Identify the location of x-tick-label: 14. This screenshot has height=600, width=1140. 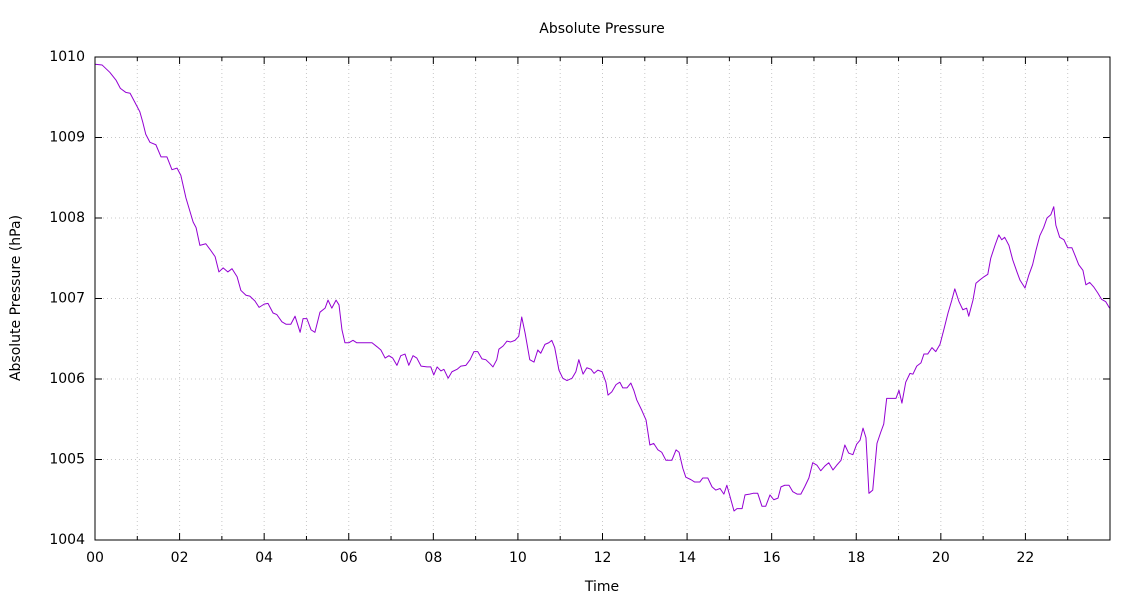
(687, 558).